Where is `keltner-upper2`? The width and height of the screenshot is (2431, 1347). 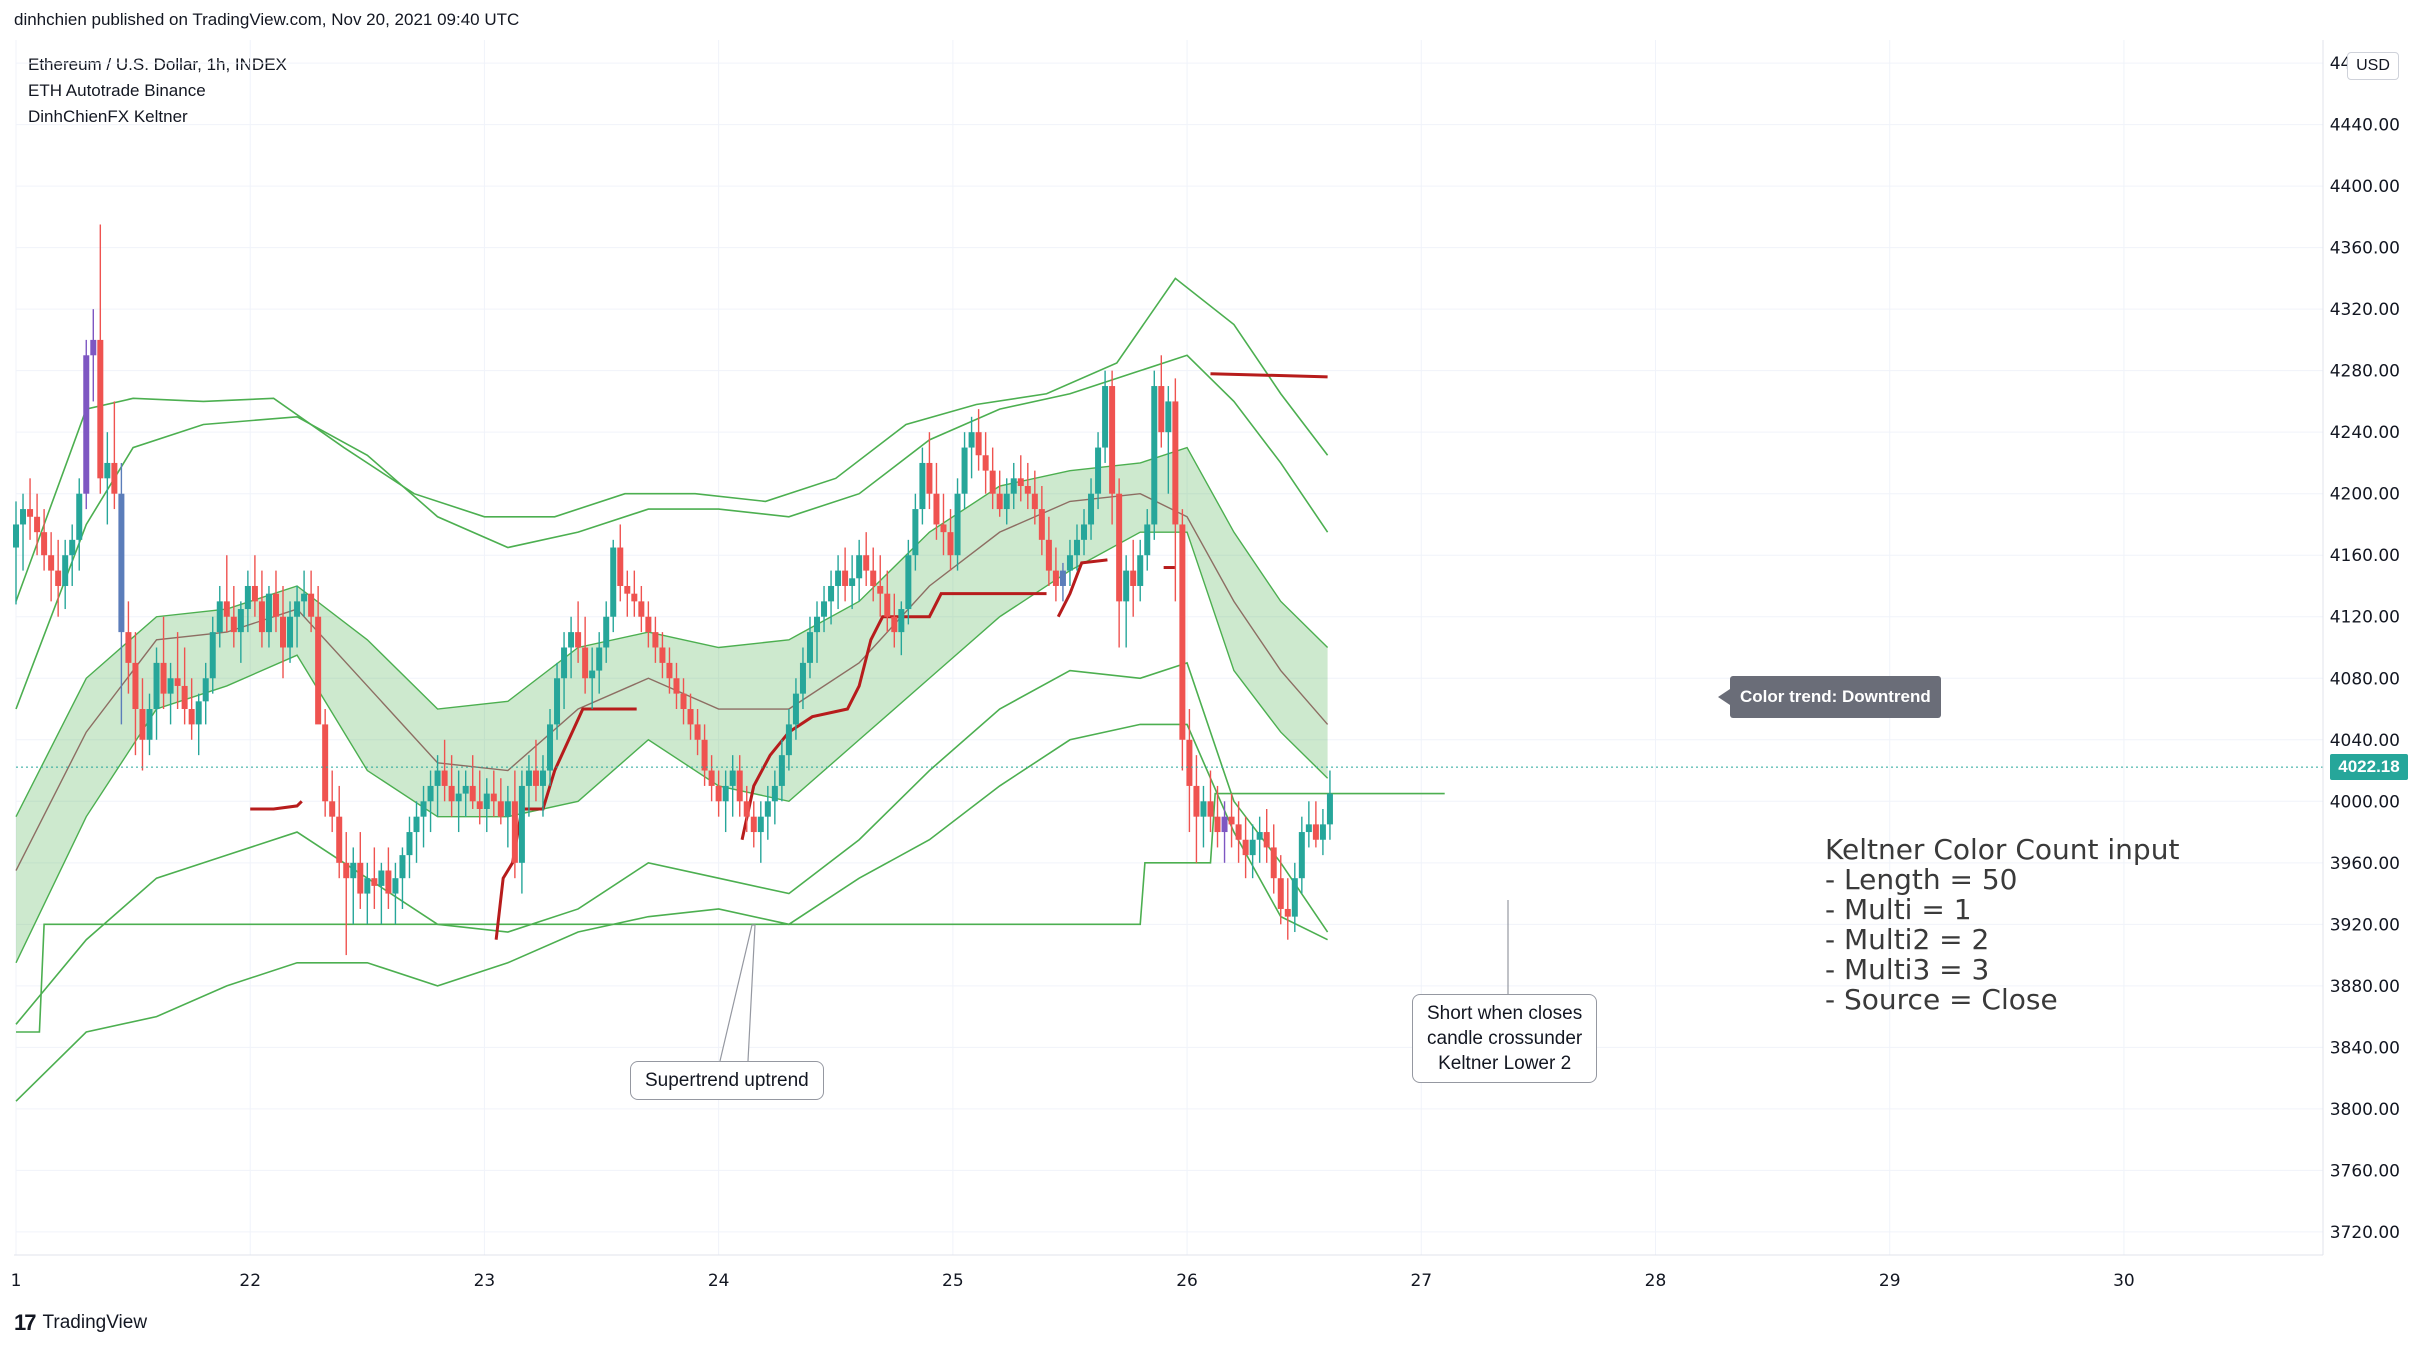 keltner-upper2 is located at coordinates (672, 532).